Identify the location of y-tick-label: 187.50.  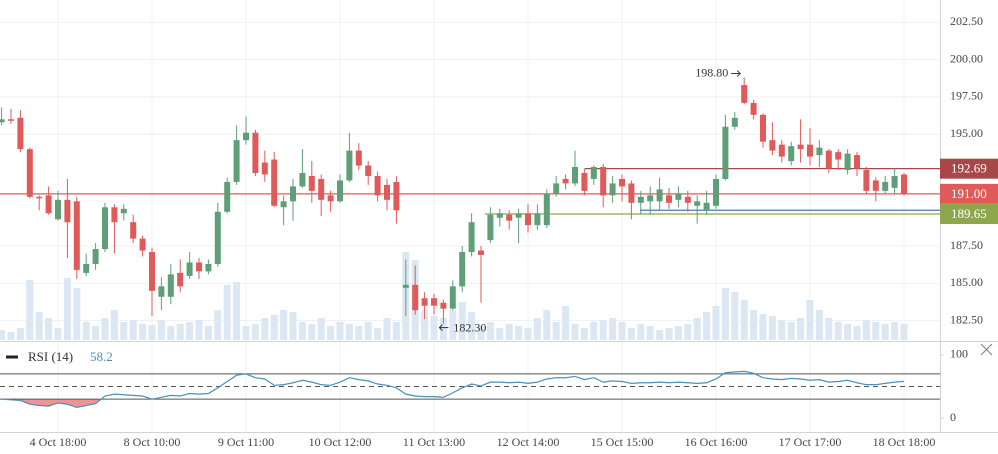
(966, 245).